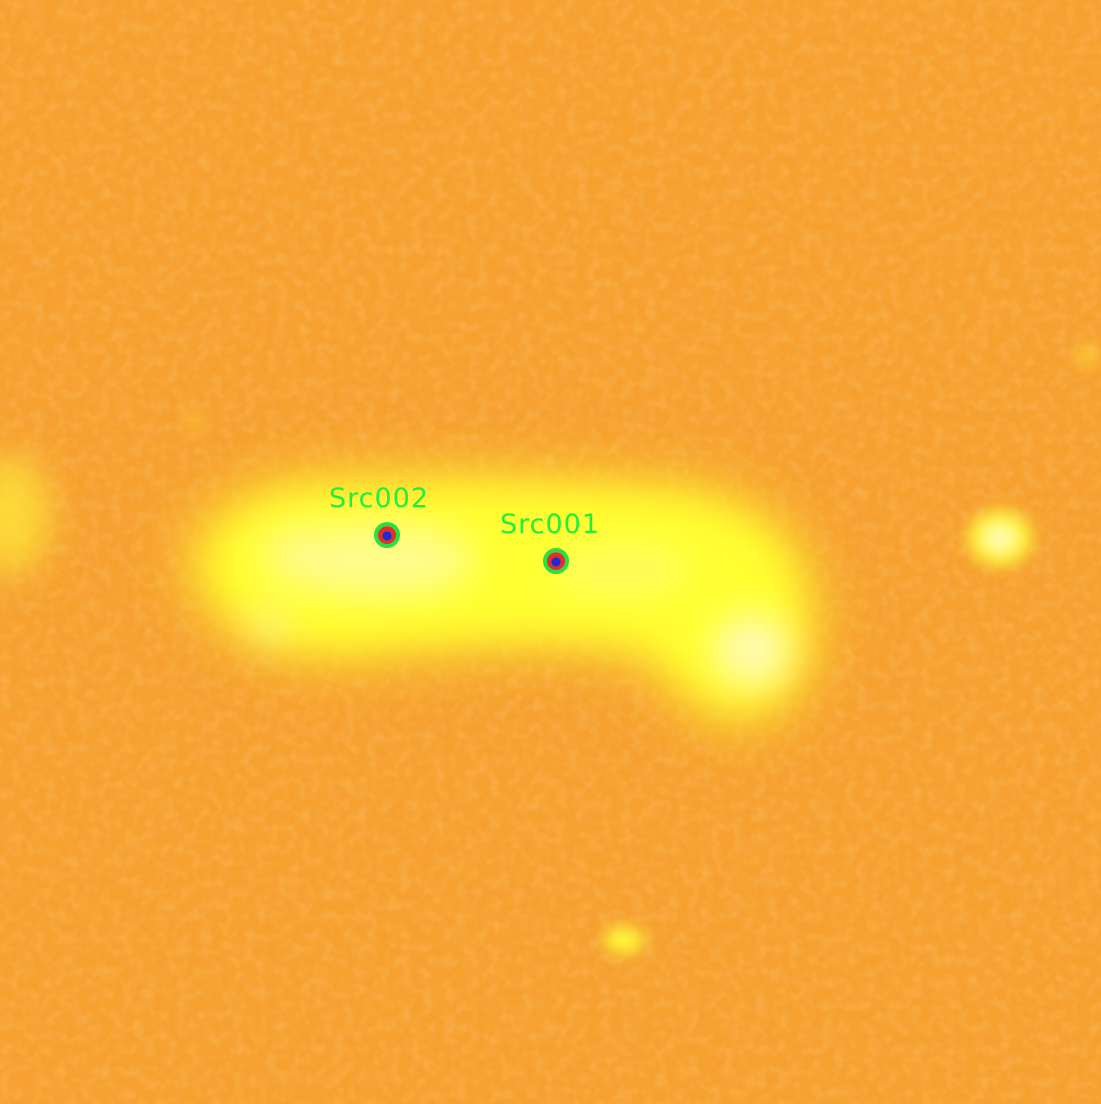 This screenshot has height=1104, width=1101. What do you see at coordinates (550, 524) in the screenshot?
I see `source-label-src001: Src001` at bounding box center [550, 524].